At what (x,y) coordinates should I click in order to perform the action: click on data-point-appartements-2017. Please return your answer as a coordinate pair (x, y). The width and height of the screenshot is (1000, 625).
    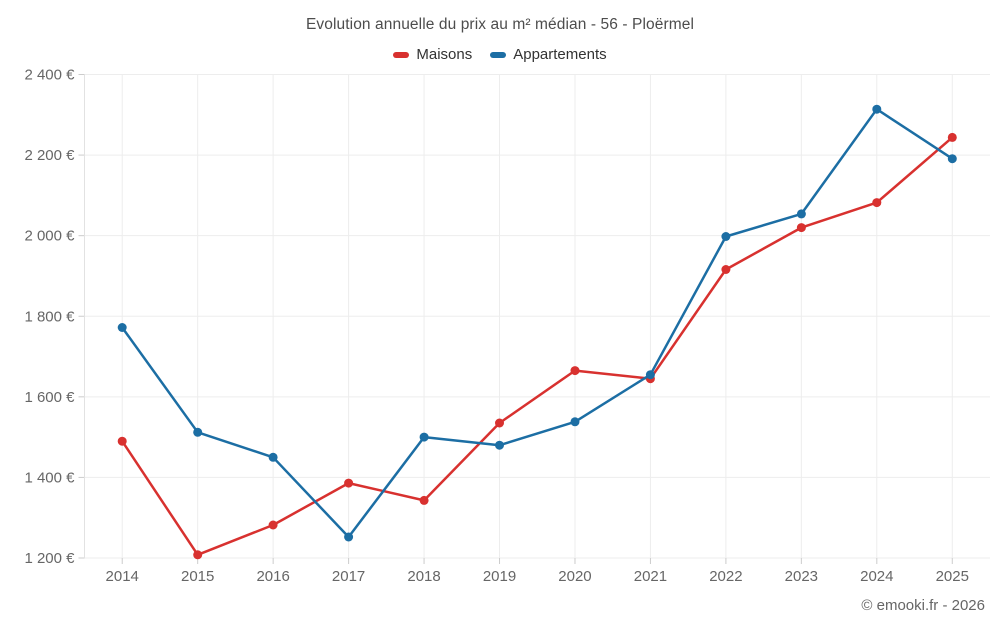
    Looking at the image, I should click on (349, 537).